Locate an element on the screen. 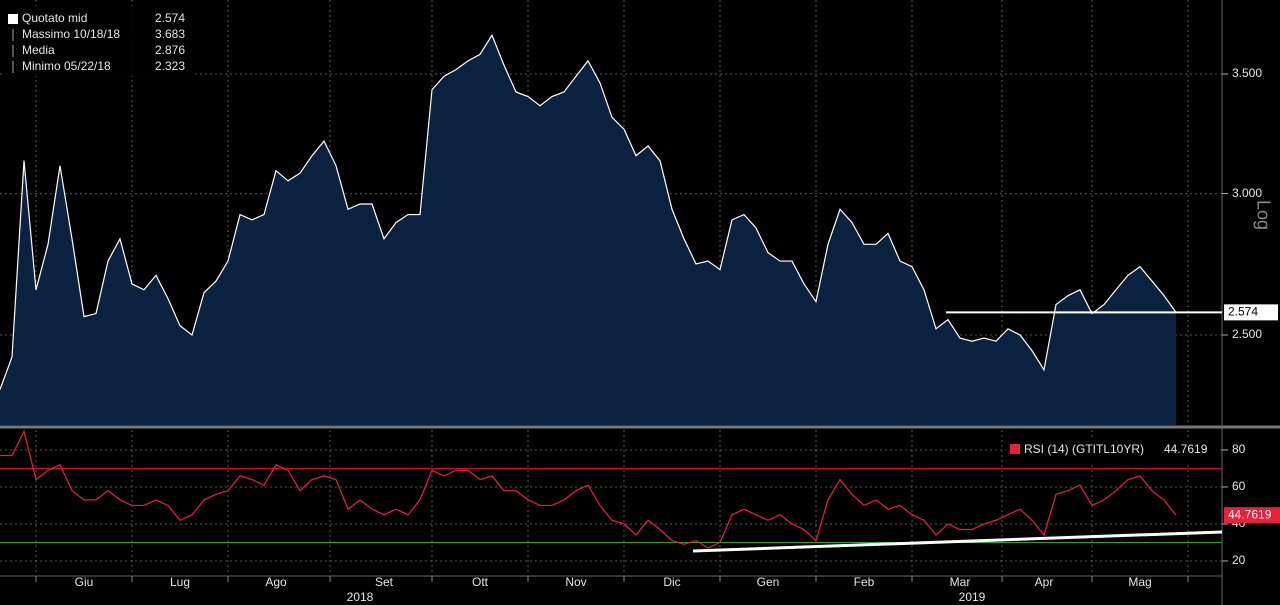 This screenshot has width=1280, height=605. y-tick-label: 20 is located at coordinates (1239, 560).